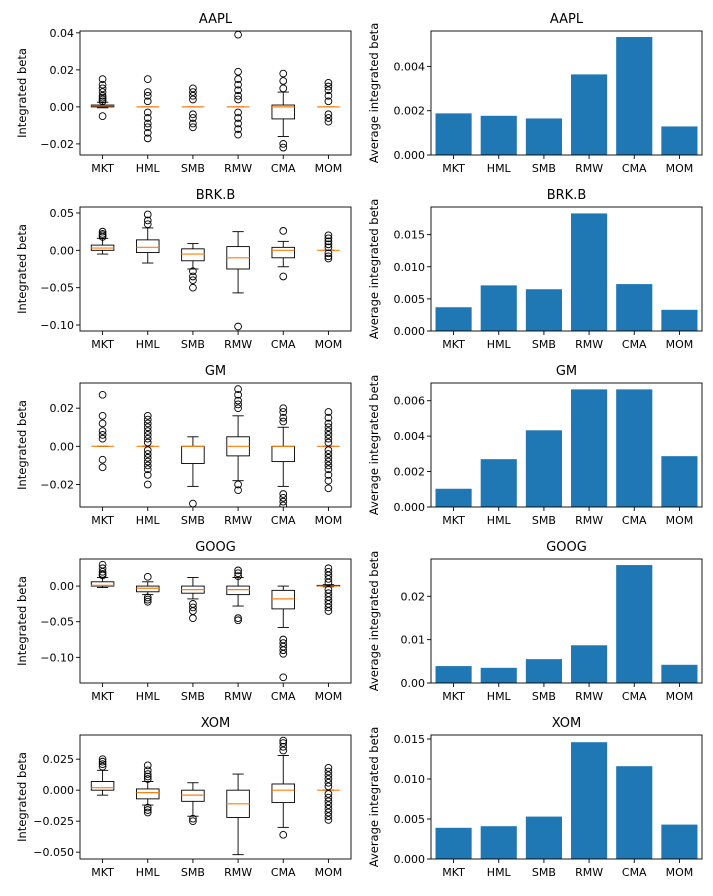  What do you see at coordinates (410, 66) in the screenshot?
I see `y-tick-label: 0.004` at bounding box center [410, 66].